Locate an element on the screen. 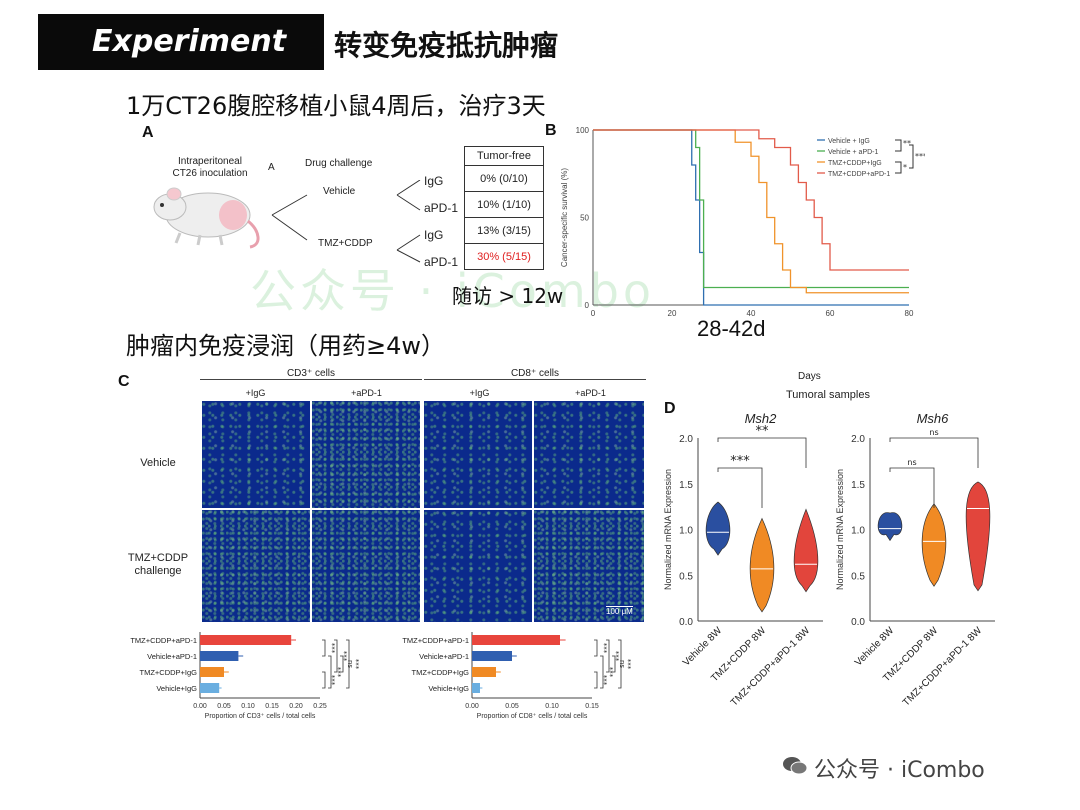  bar-x-tick: 0.25 is located at coordinates (320, 706).